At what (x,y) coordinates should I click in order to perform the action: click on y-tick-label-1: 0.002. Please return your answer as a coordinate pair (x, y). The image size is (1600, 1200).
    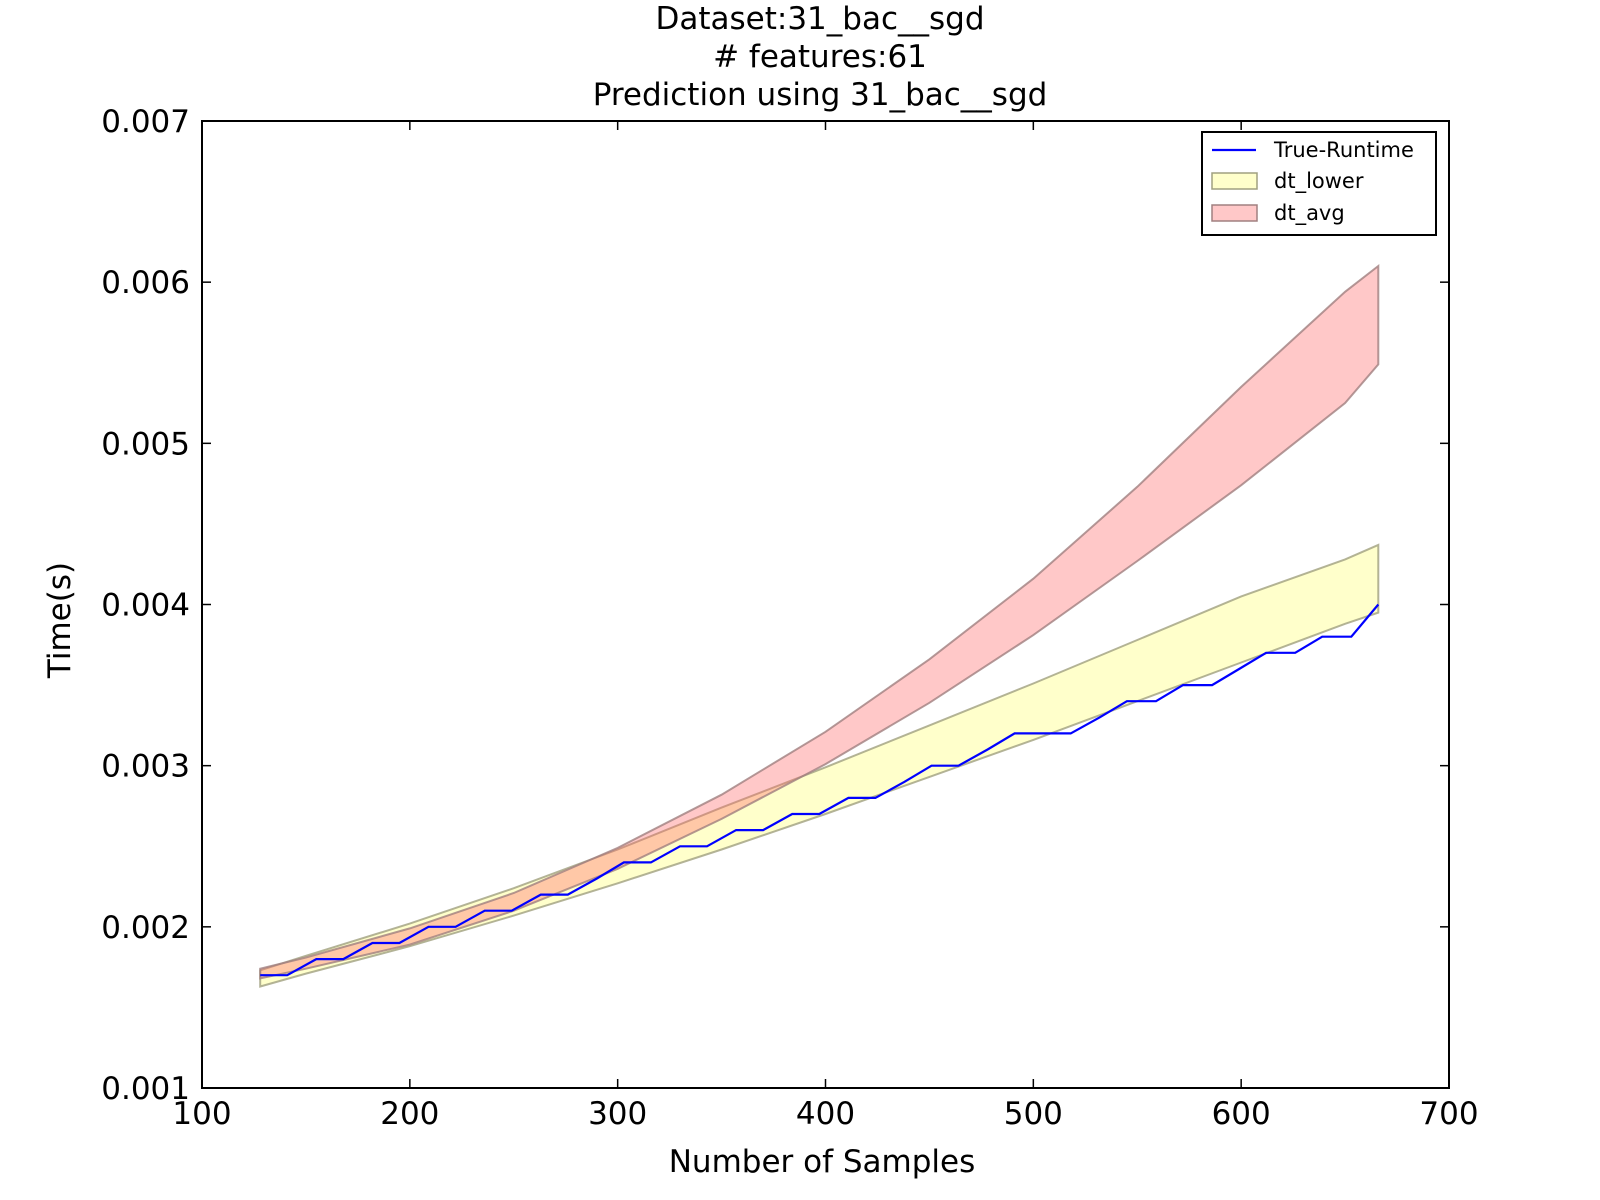
    Looking at the image, I should click on (145, 928).